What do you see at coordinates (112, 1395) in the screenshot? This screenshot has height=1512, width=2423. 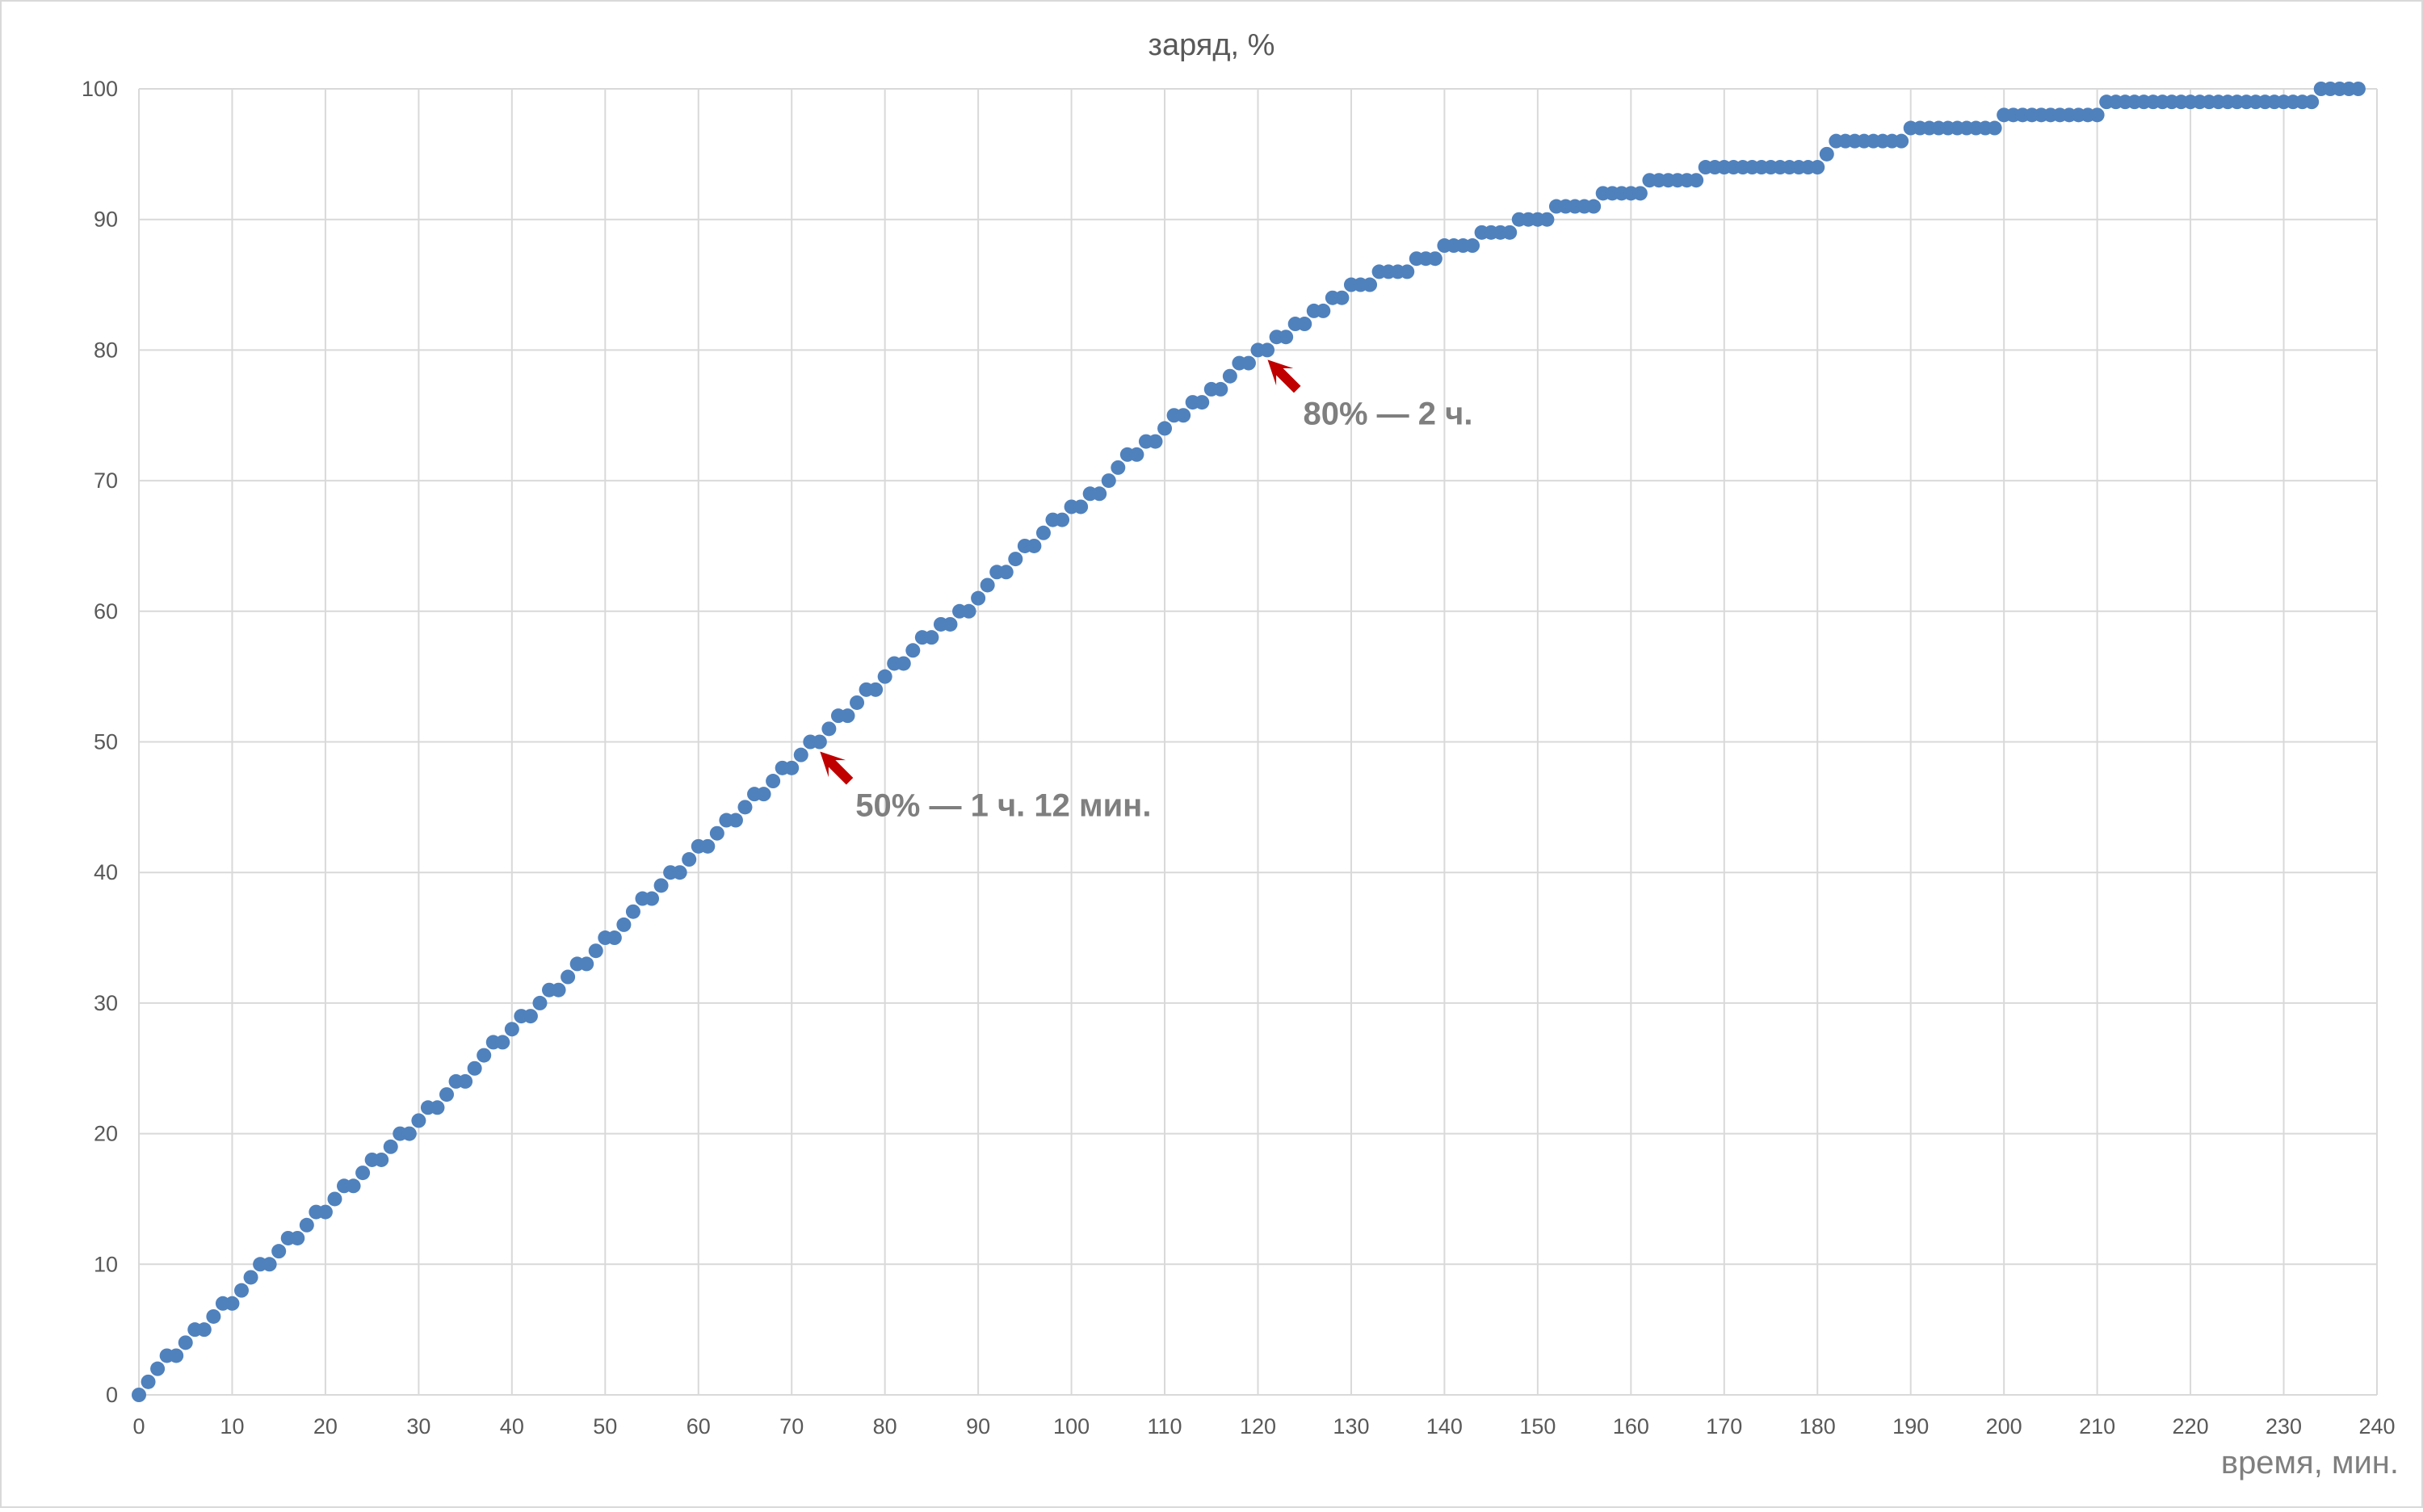 I see `y-tick-label-0: 0` at bounding box center [112, 1395].